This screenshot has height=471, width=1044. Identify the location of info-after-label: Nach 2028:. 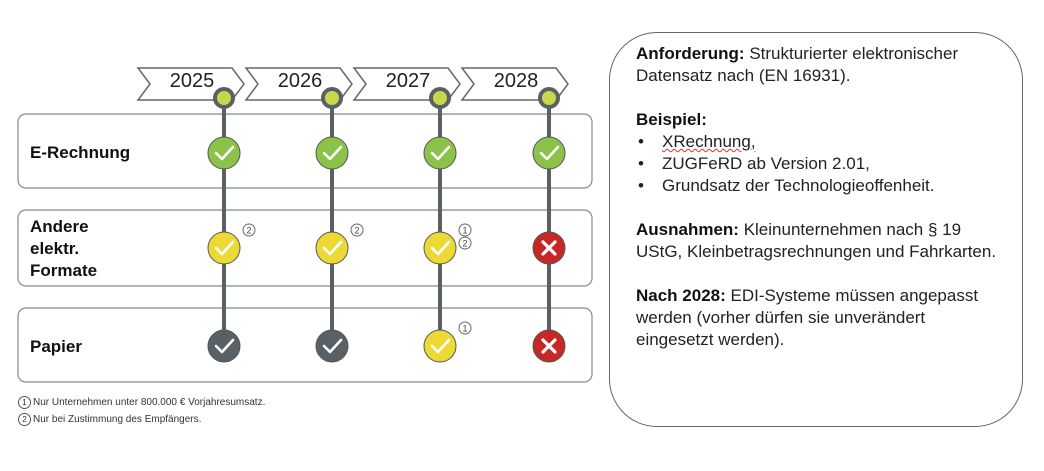
(681, 295).